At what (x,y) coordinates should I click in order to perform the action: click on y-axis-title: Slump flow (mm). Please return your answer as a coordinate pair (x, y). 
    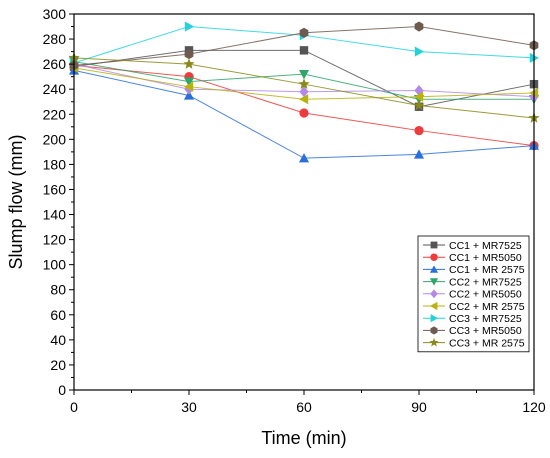
    Looking at the image, I should click on (16, 201).